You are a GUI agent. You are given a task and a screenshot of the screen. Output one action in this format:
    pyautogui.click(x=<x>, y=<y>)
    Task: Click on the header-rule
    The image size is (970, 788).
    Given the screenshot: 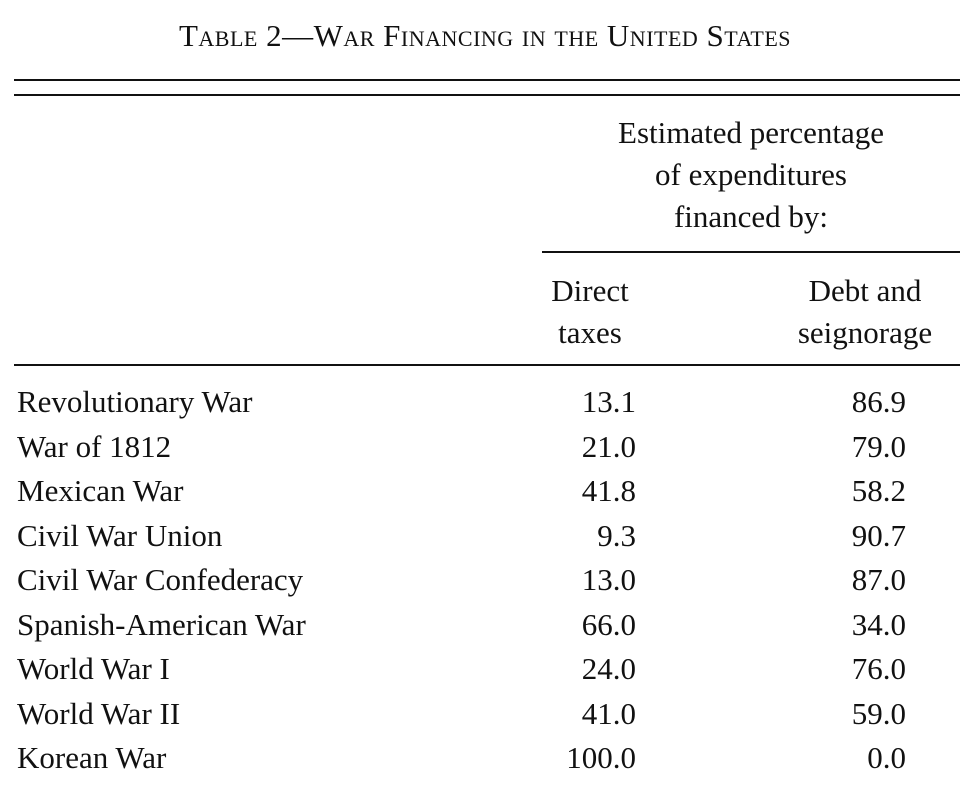 What is the action you would take?
    pyautogui.click(x=487, y=365)
    